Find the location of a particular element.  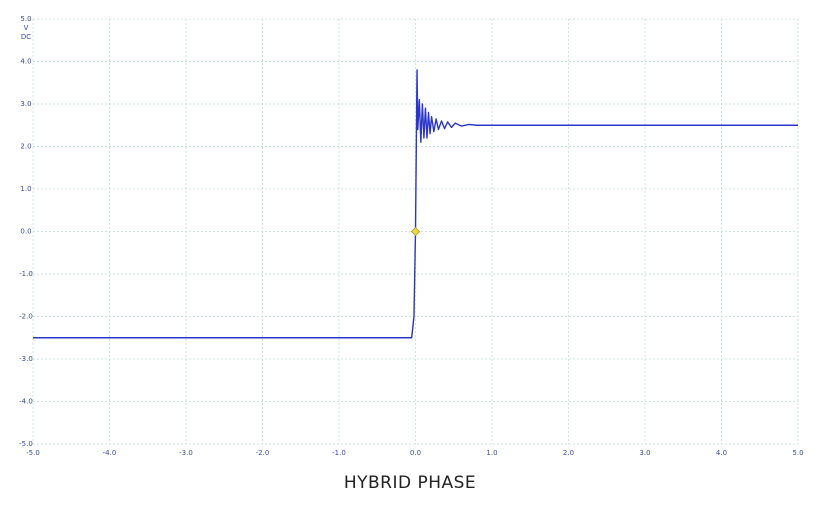

x-tick-label: 3.0 is located at coordinates (644, 453).